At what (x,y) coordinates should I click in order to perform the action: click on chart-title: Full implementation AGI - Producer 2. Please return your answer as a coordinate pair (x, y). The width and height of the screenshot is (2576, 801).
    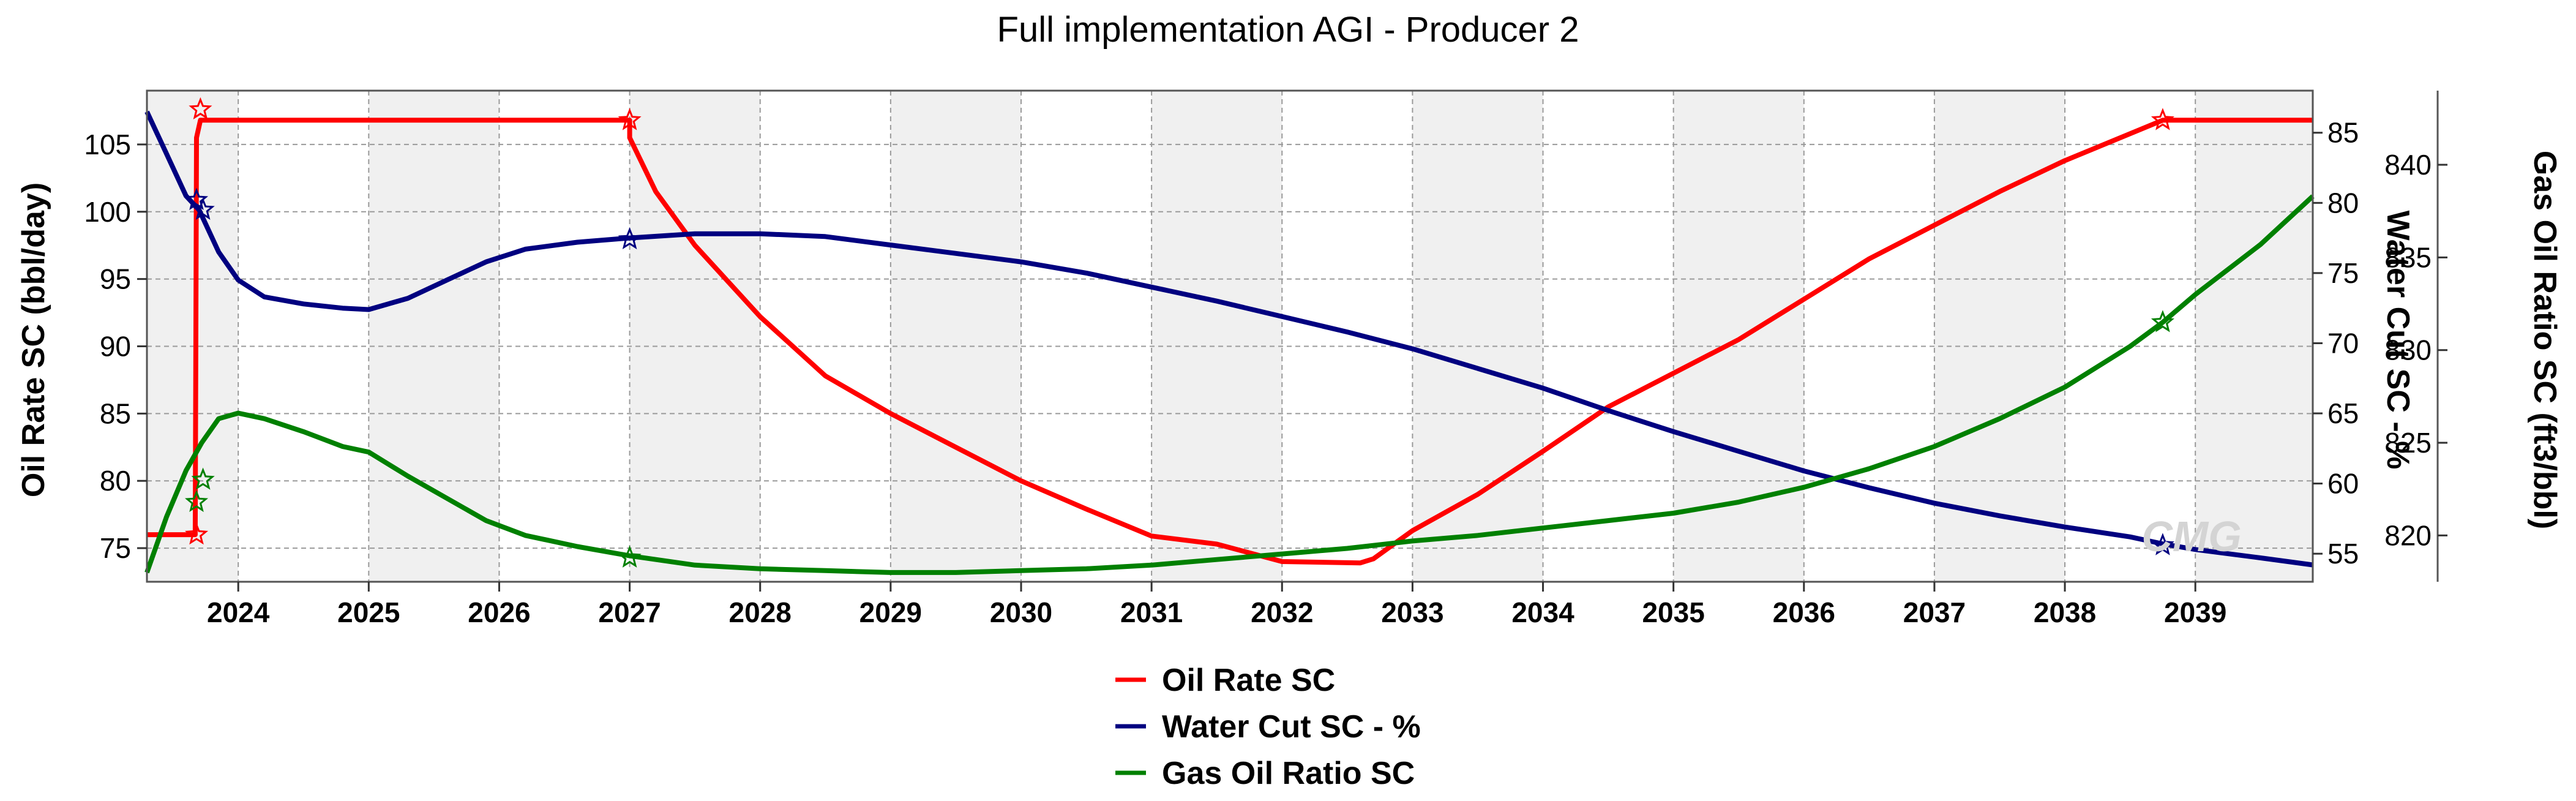
    Looking at the image, I should click on (1288, 30).